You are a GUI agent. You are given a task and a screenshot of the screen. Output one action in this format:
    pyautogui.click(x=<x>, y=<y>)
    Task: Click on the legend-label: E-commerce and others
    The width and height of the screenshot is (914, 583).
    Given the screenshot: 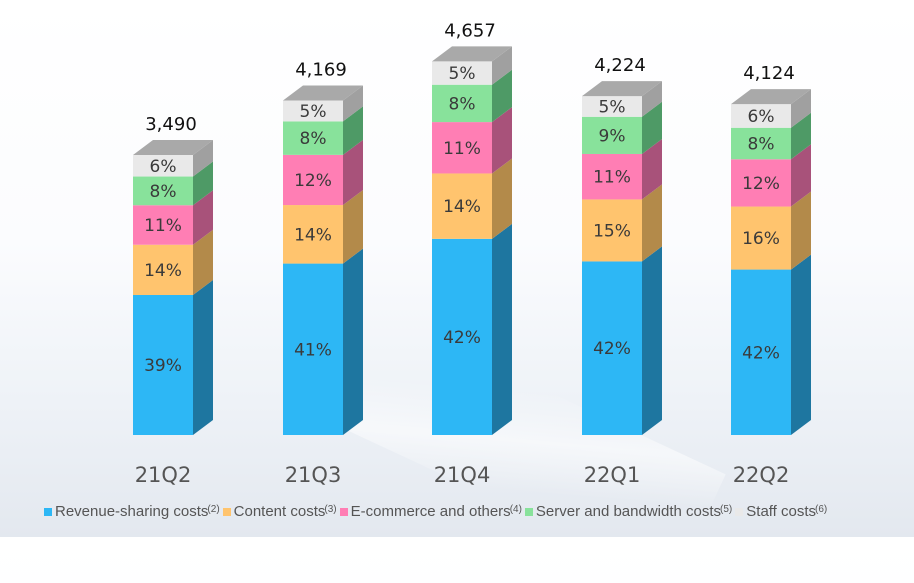 What is the action you would take?
    pyautogui.click(x=430, y=511)
    